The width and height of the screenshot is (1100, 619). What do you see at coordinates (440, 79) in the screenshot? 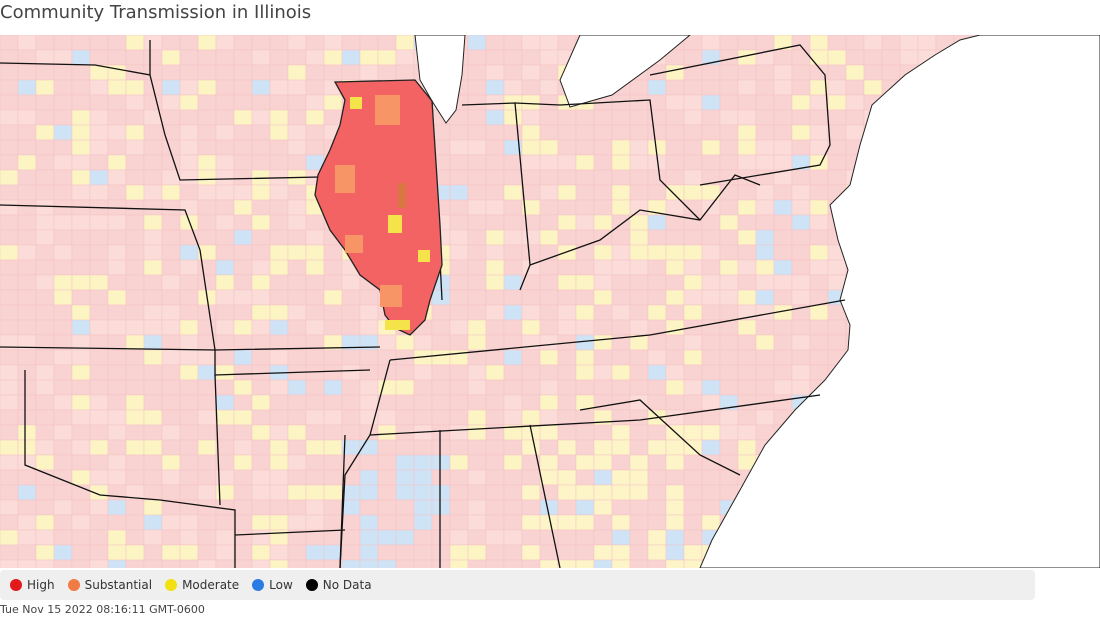
I see `lake-michigan` at bounding box center [440, 79].